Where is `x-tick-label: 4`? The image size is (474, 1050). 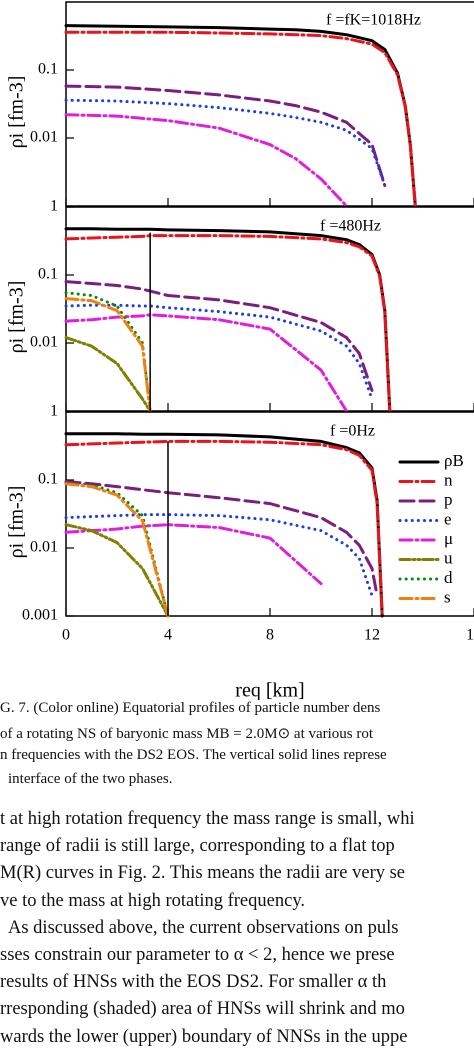 x-tick-label: 4 is located at coordinates (168, 635).